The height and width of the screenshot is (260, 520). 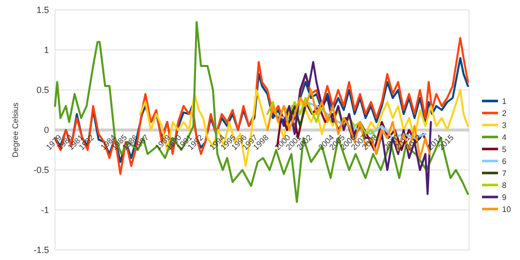 What do you see at coordinates (504, 137) in the screenshot?
I see `legend-label: 4` at bounding box center [504, 137].